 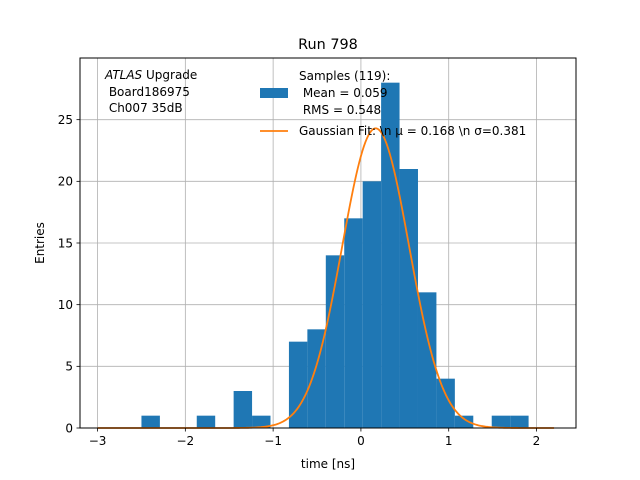 What do you see at coordinates (361, 441) in the screenshot?
I see `x-tick-label: 0` at bounding box center [361, 441].